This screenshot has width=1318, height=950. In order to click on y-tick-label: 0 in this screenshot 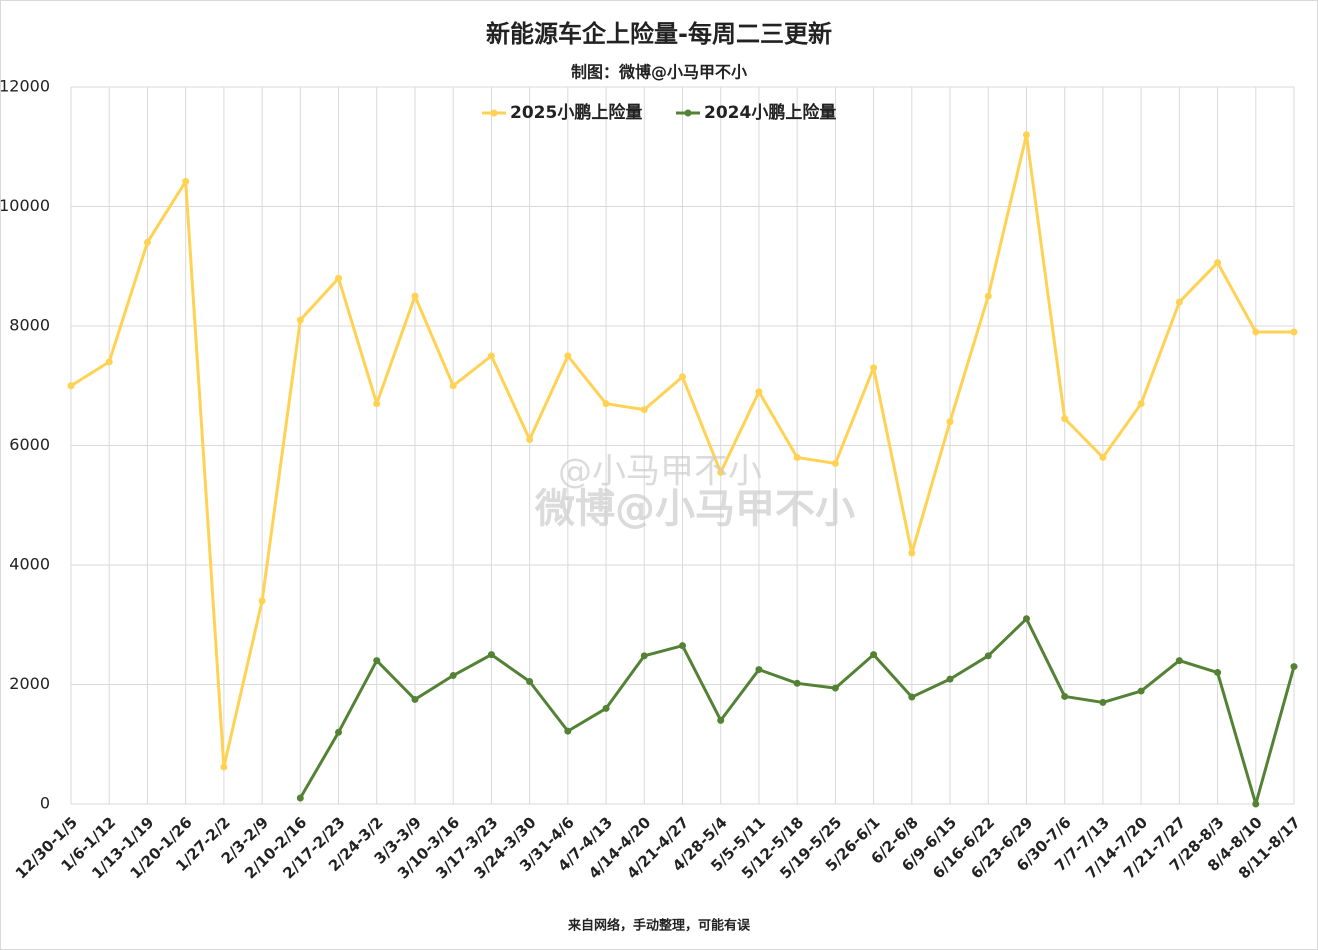, I will do `click(45, 803)`.